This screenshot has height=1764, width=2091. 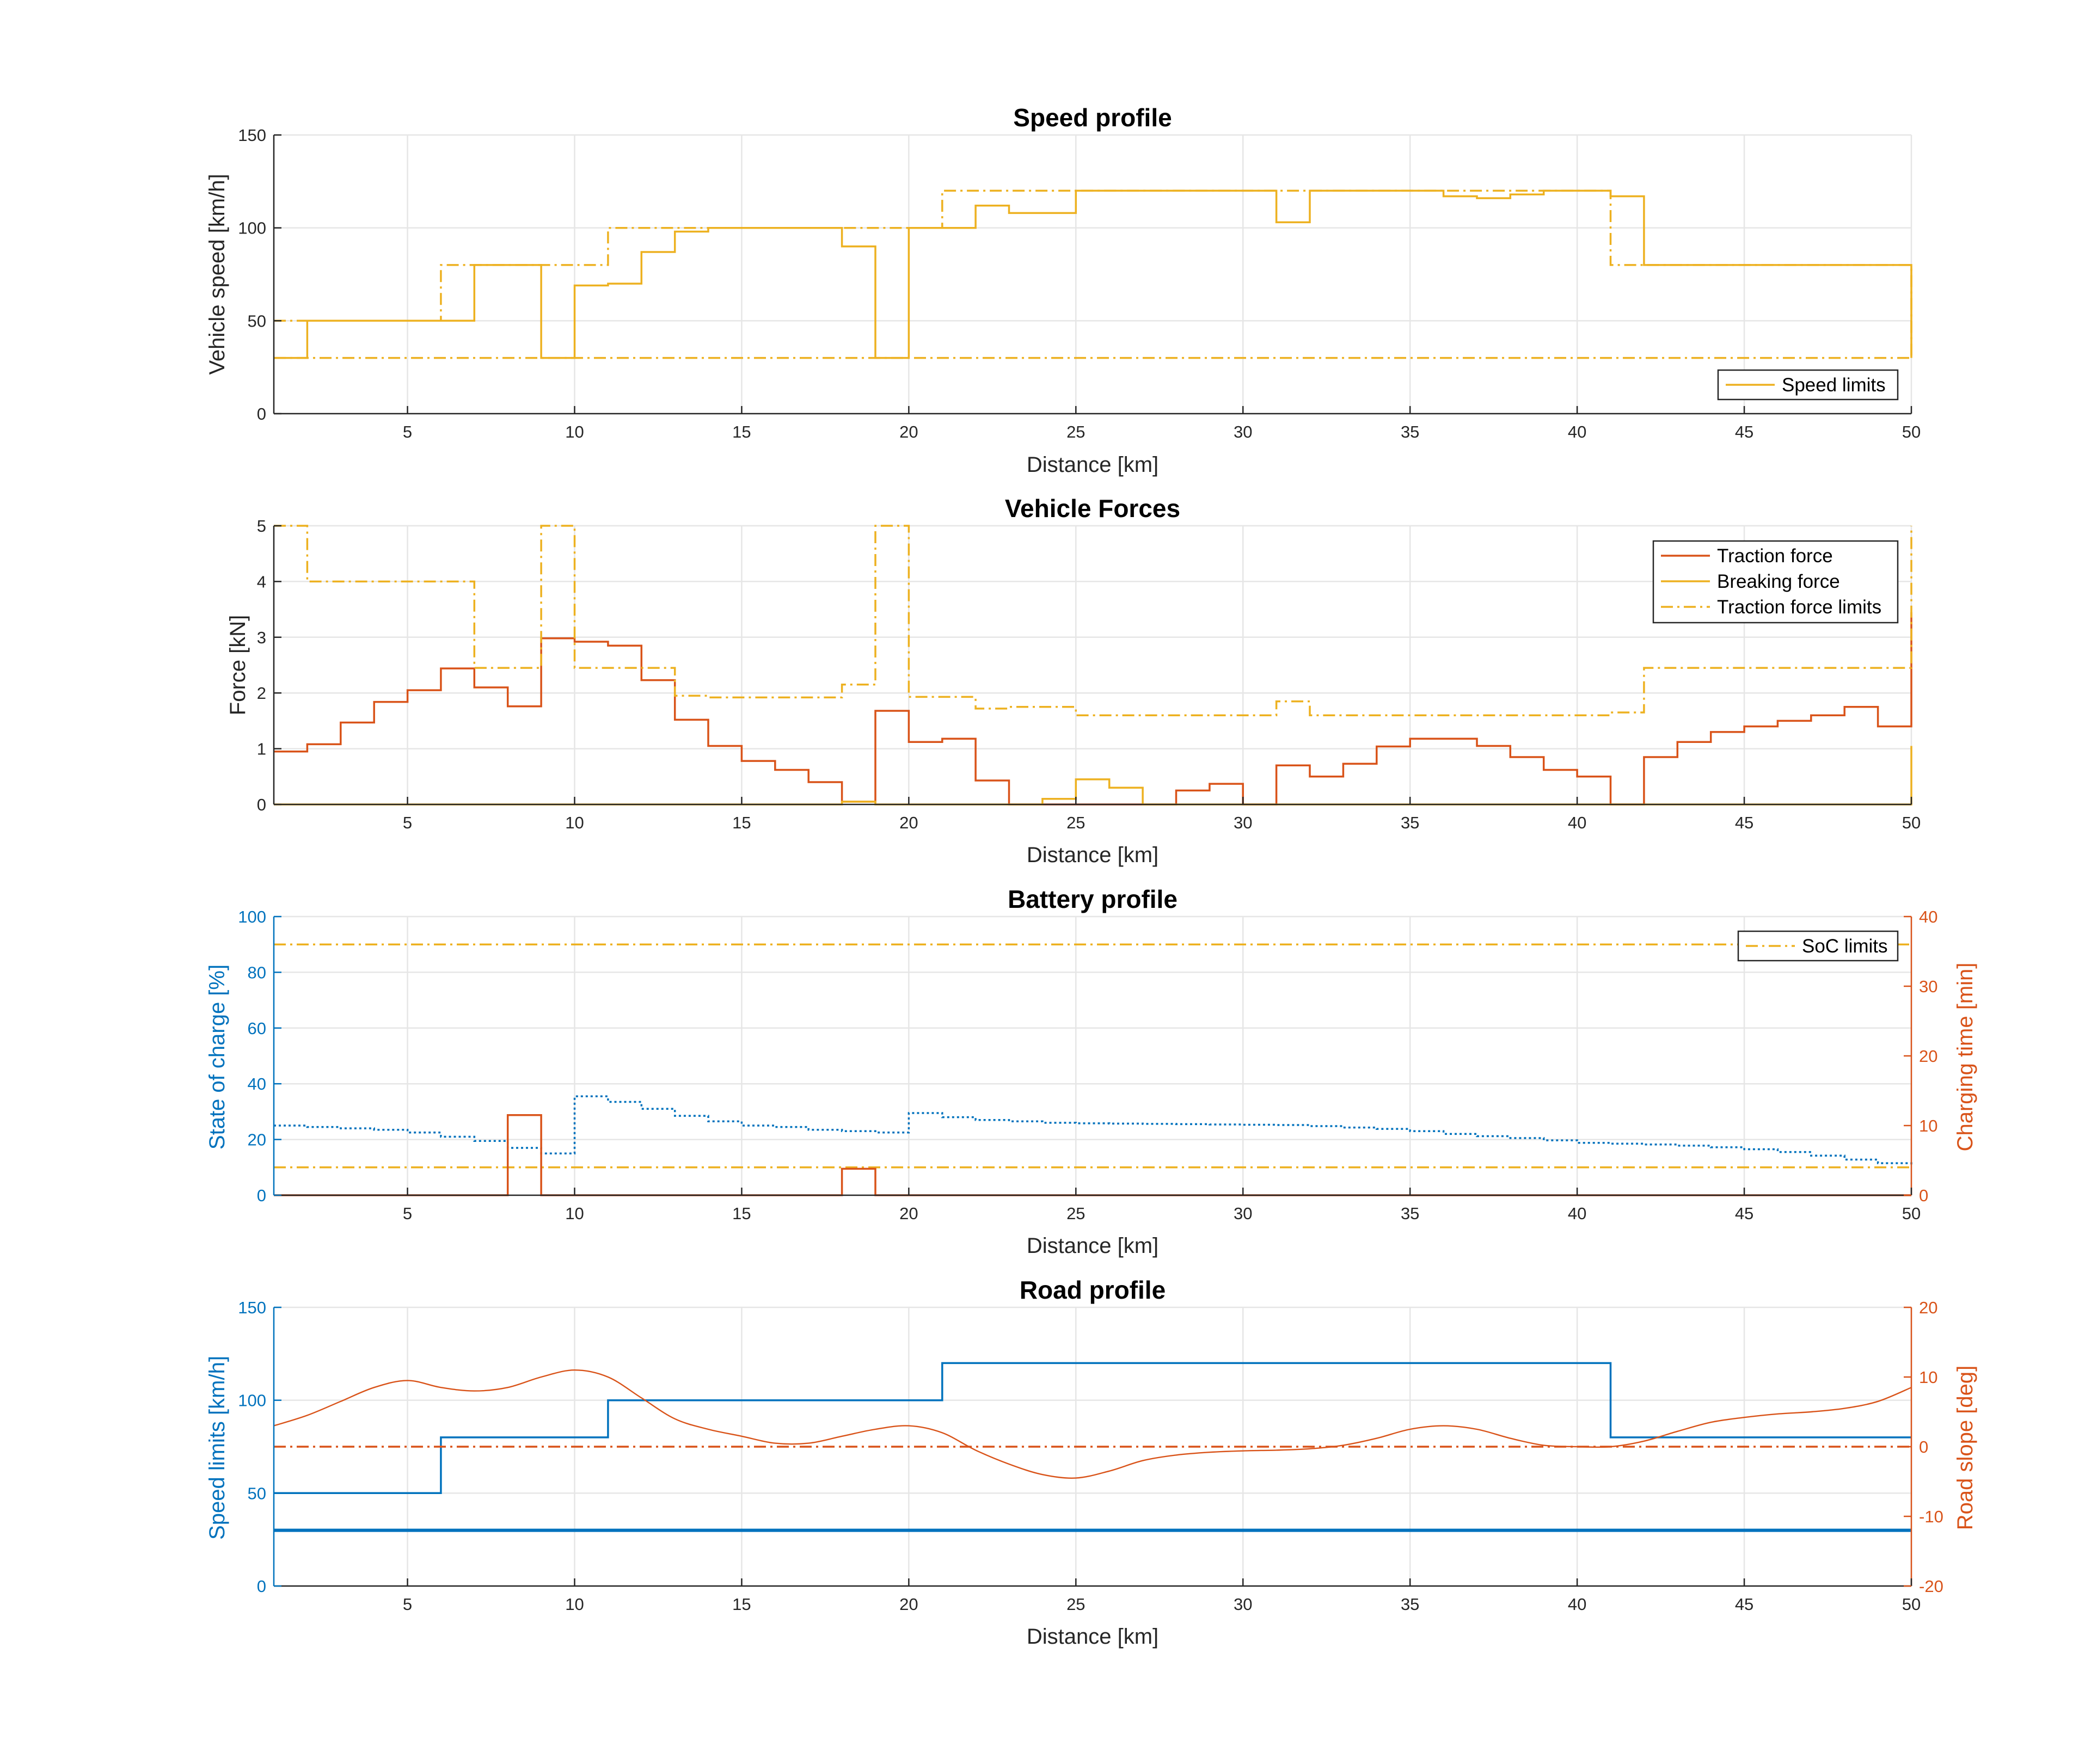 What do you see at coordinates (1845, 946) in the screenshot?
I see `legend-entry-label: SoC limits` at bounding box center [1845, 946].